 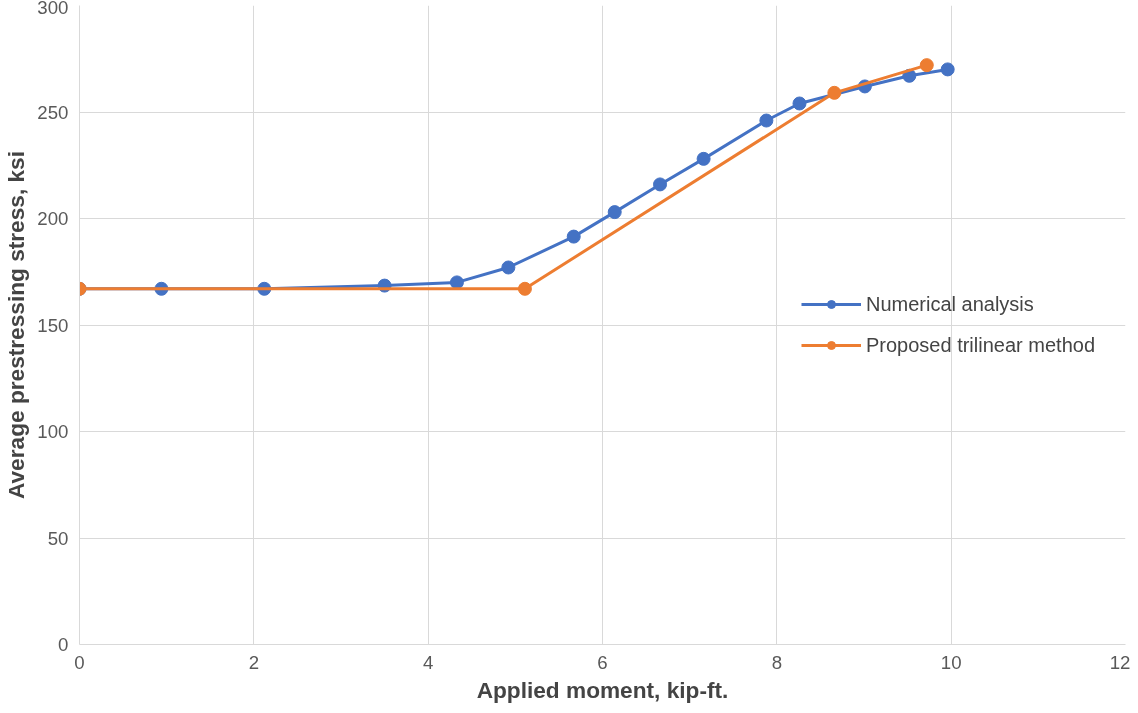 I want to click on x-tick-label: 4, so click(x=428, y=662).